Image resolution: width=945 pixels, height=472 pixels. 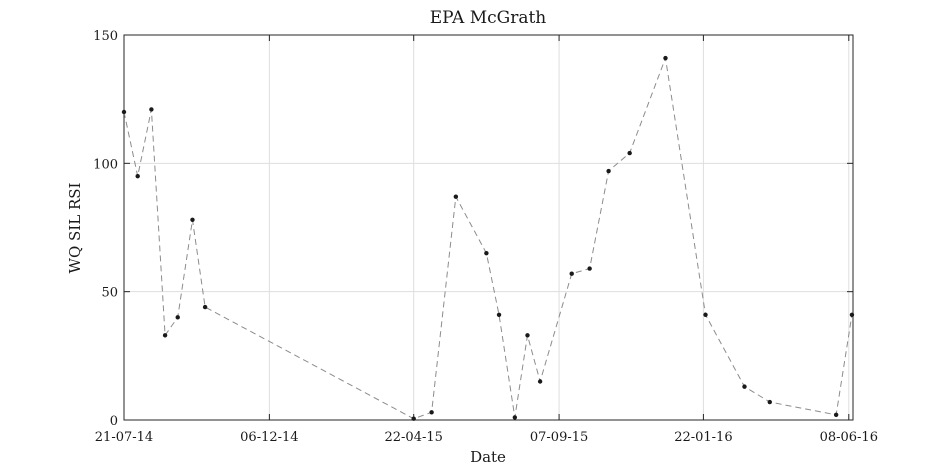 I want to click on y-tick-label: 100, so click(x=105, y=164).